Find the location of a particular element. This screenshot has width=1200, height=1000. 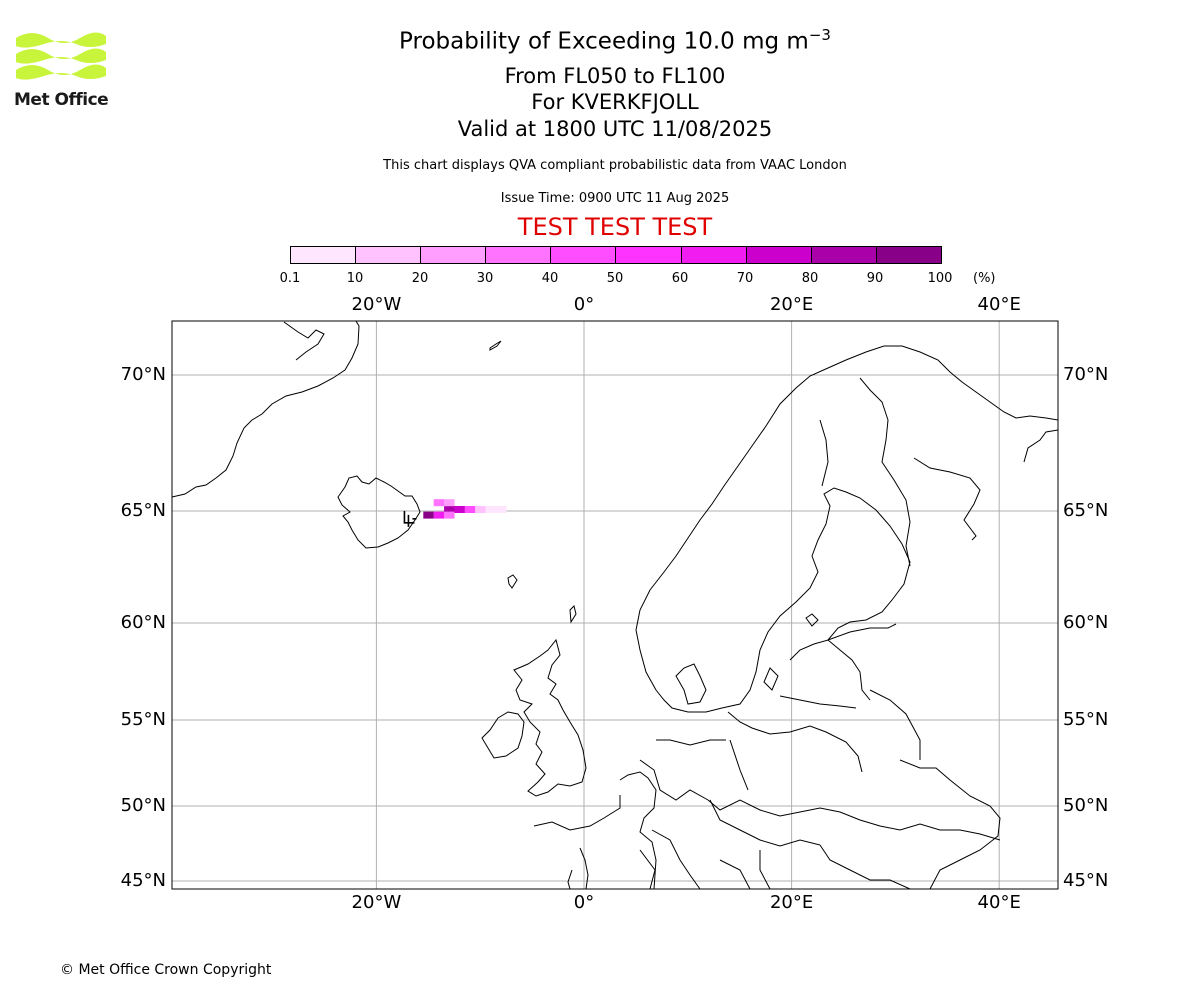

lat-label-right: 55°N is located at coordinates (1086, 719).